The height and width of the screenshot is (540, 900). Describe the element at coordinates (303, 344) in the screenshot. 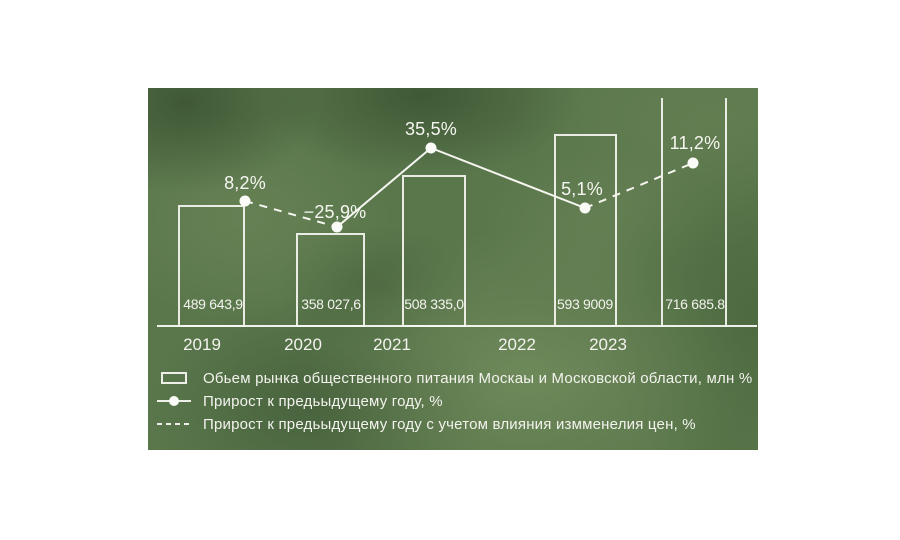

I see `year-label-2020: 2020` at that location.